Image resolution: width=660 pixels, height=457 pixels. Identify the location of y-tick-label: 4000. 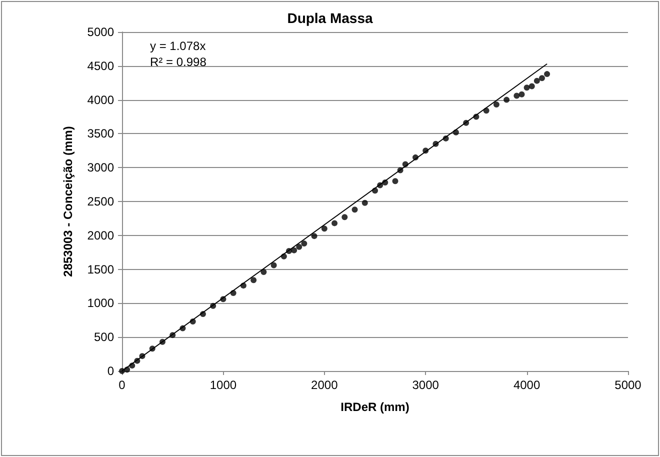
(100, 99).